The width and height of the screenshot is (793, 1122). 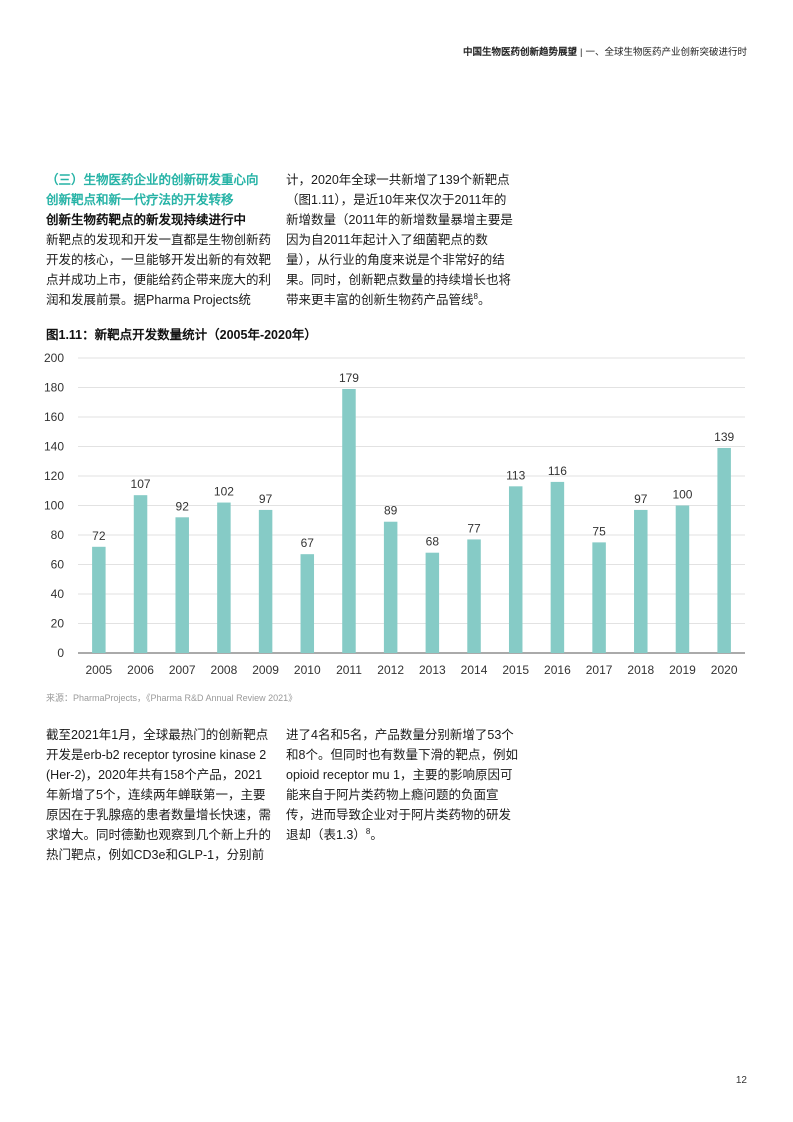 What do you see at coordinates (724, 550) in the screenshot?
I see `bar-2020` at bounding box center [724, 550].